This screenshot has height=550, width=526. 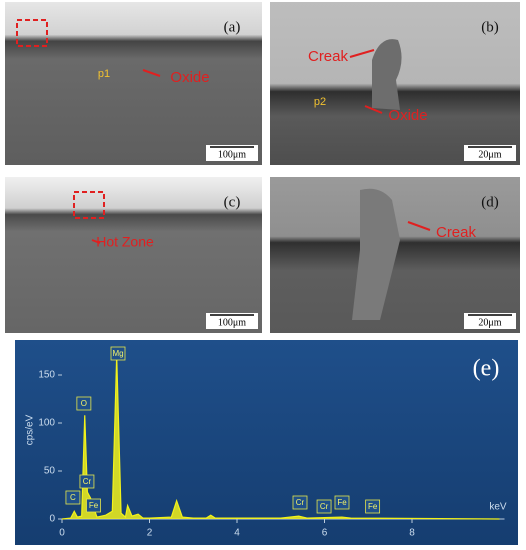 What do you see at coordinates (320, 102) in the screenshot?
I see `annotation: p2` at bounding box center [320, 102].